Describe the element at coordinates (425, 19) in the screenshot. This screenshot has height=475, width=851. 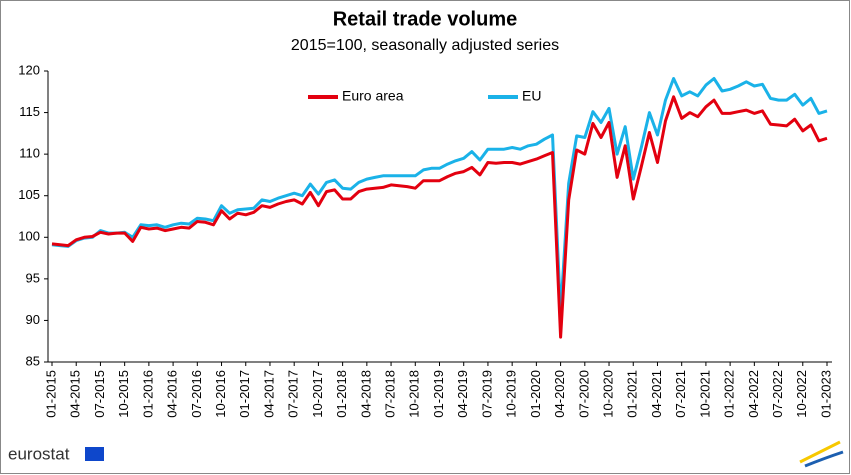
I see `chart-title: Retail trade volume` at that location.